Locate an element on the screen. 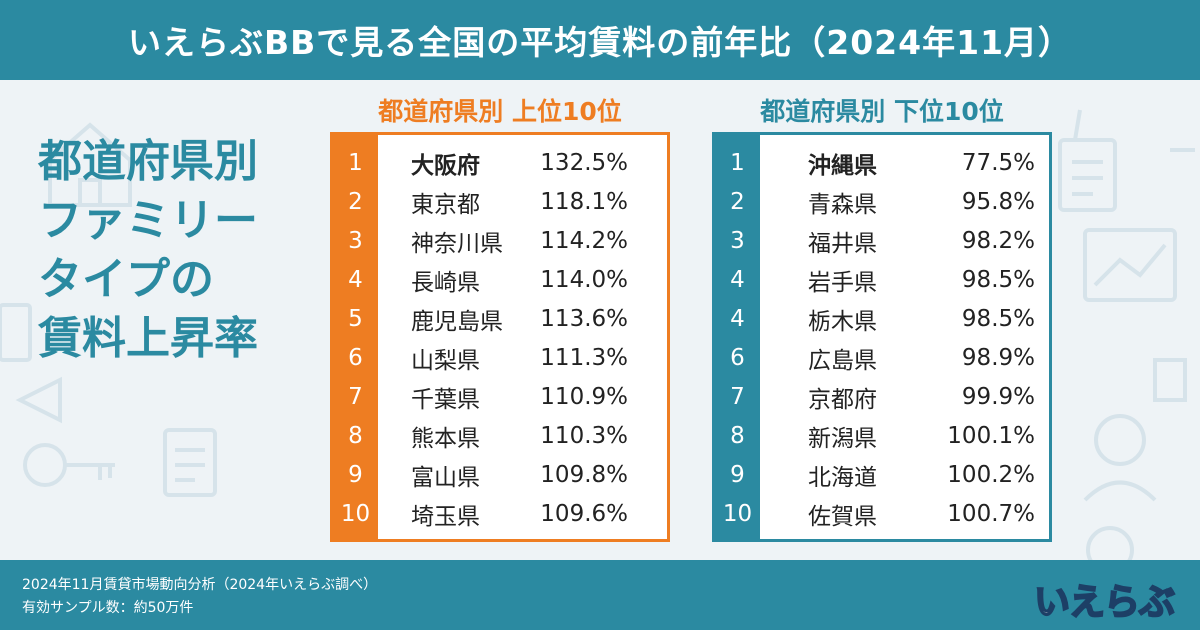 Image resolution: width=1200 pixels, height=630 pixels. table-row: 鹿児島県 113.6% is located at coordinates (522, 318).